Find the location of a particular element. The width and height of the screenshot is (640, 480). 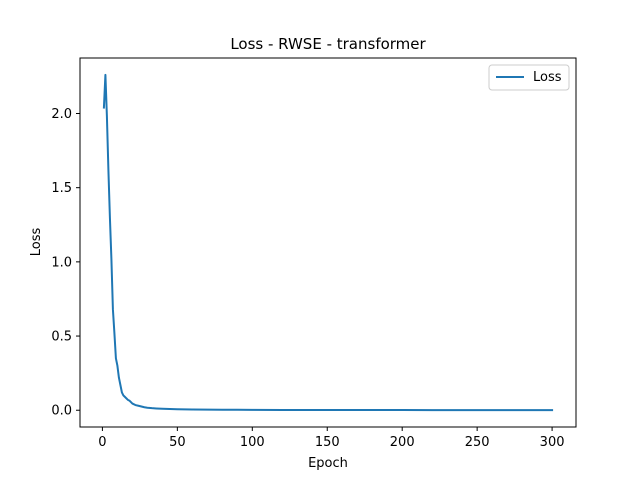

x-axis-label: Epoch is located at coordinates (328, 463).